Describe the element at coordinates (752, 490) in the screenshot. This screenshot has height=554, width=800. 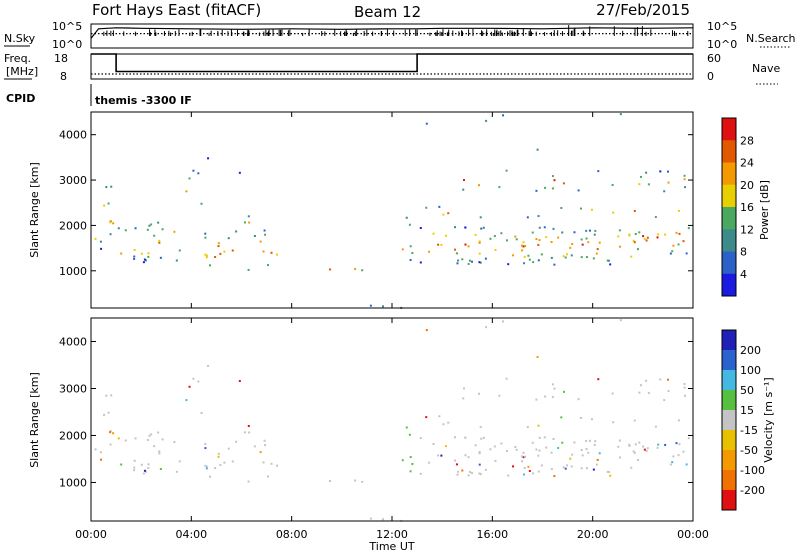
I see `colorbar-tick-label: -200` at that location.